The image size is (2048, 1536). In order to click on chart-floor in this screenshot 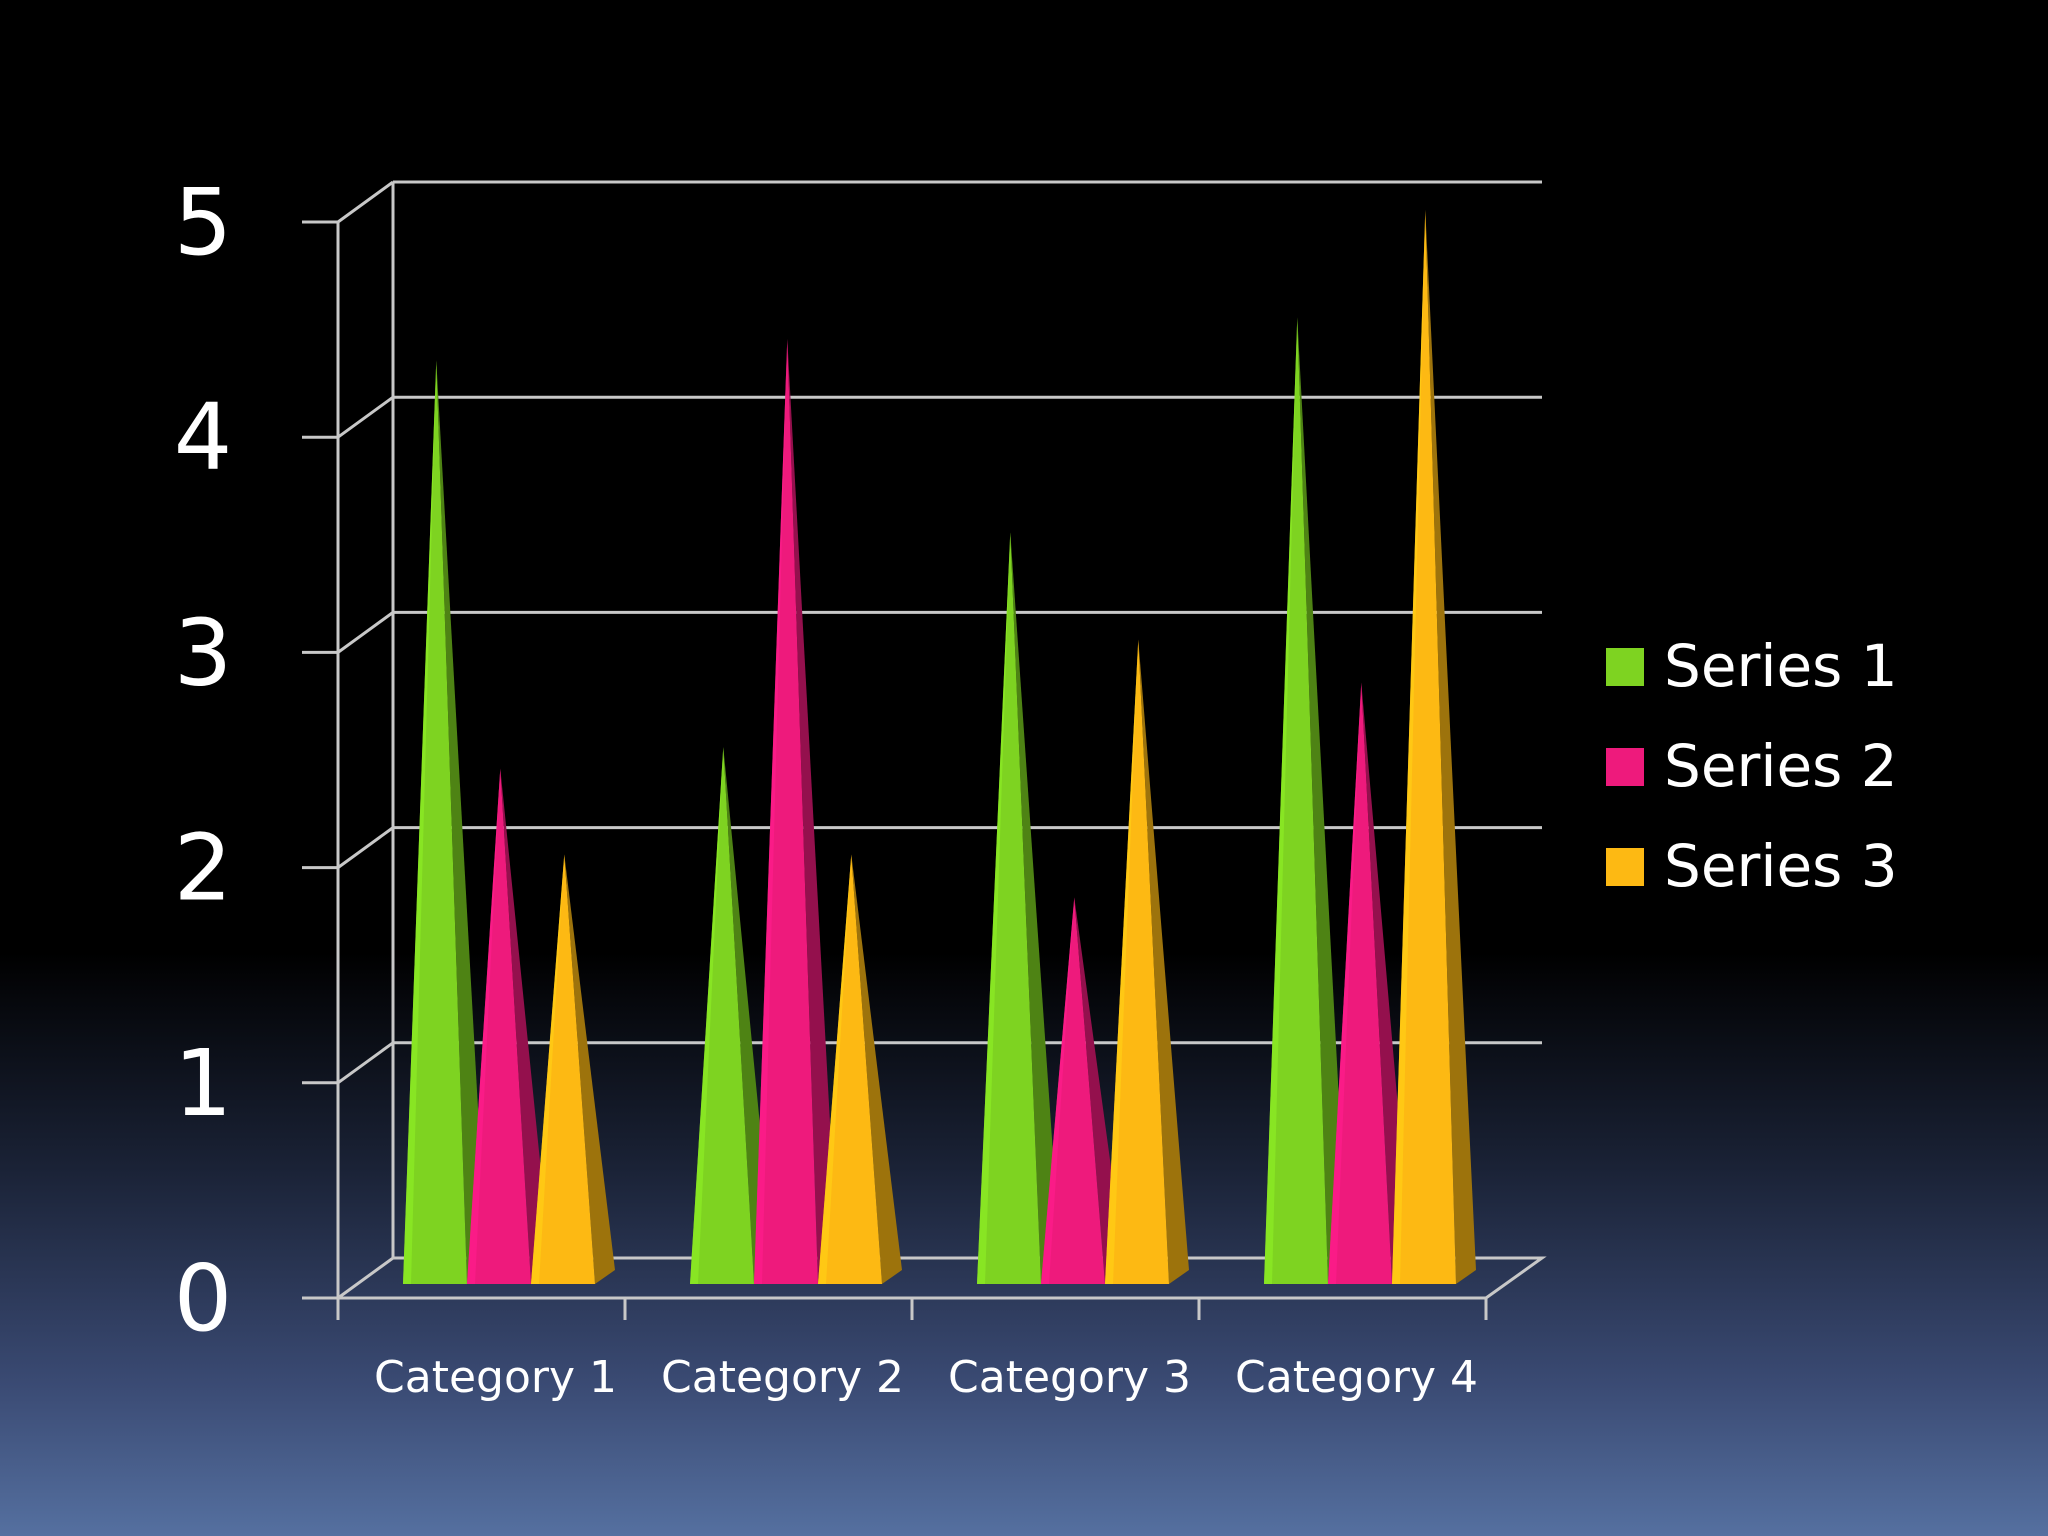, I will do `click(940, 1278)`.